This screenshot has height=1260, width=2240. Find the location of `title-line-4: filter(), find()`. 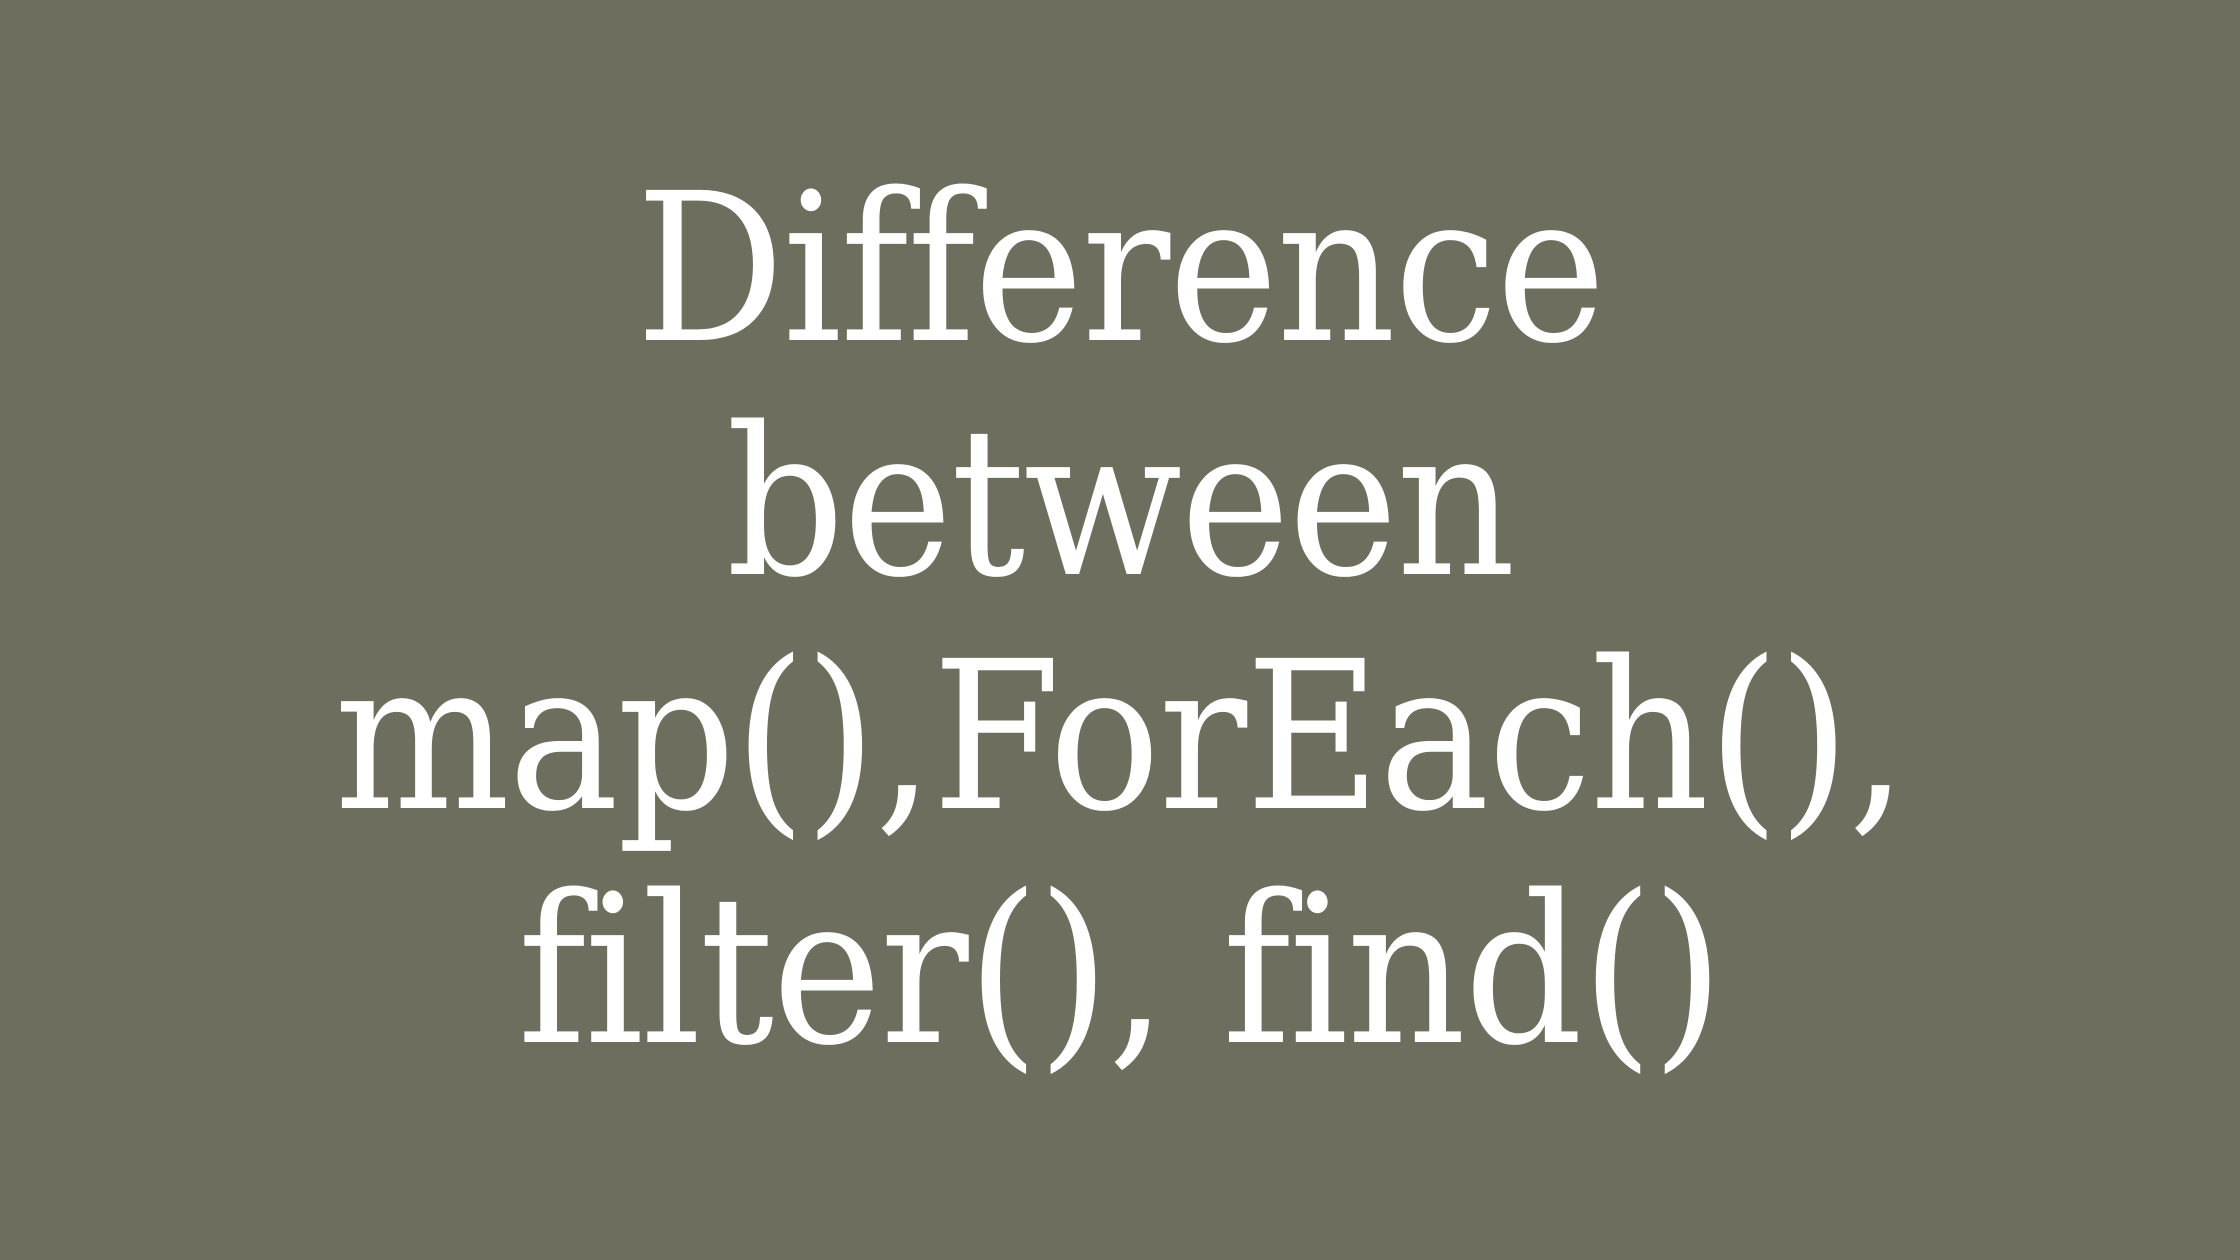

title-line-4: filter(), find() is located at coordinates (1120, 971).